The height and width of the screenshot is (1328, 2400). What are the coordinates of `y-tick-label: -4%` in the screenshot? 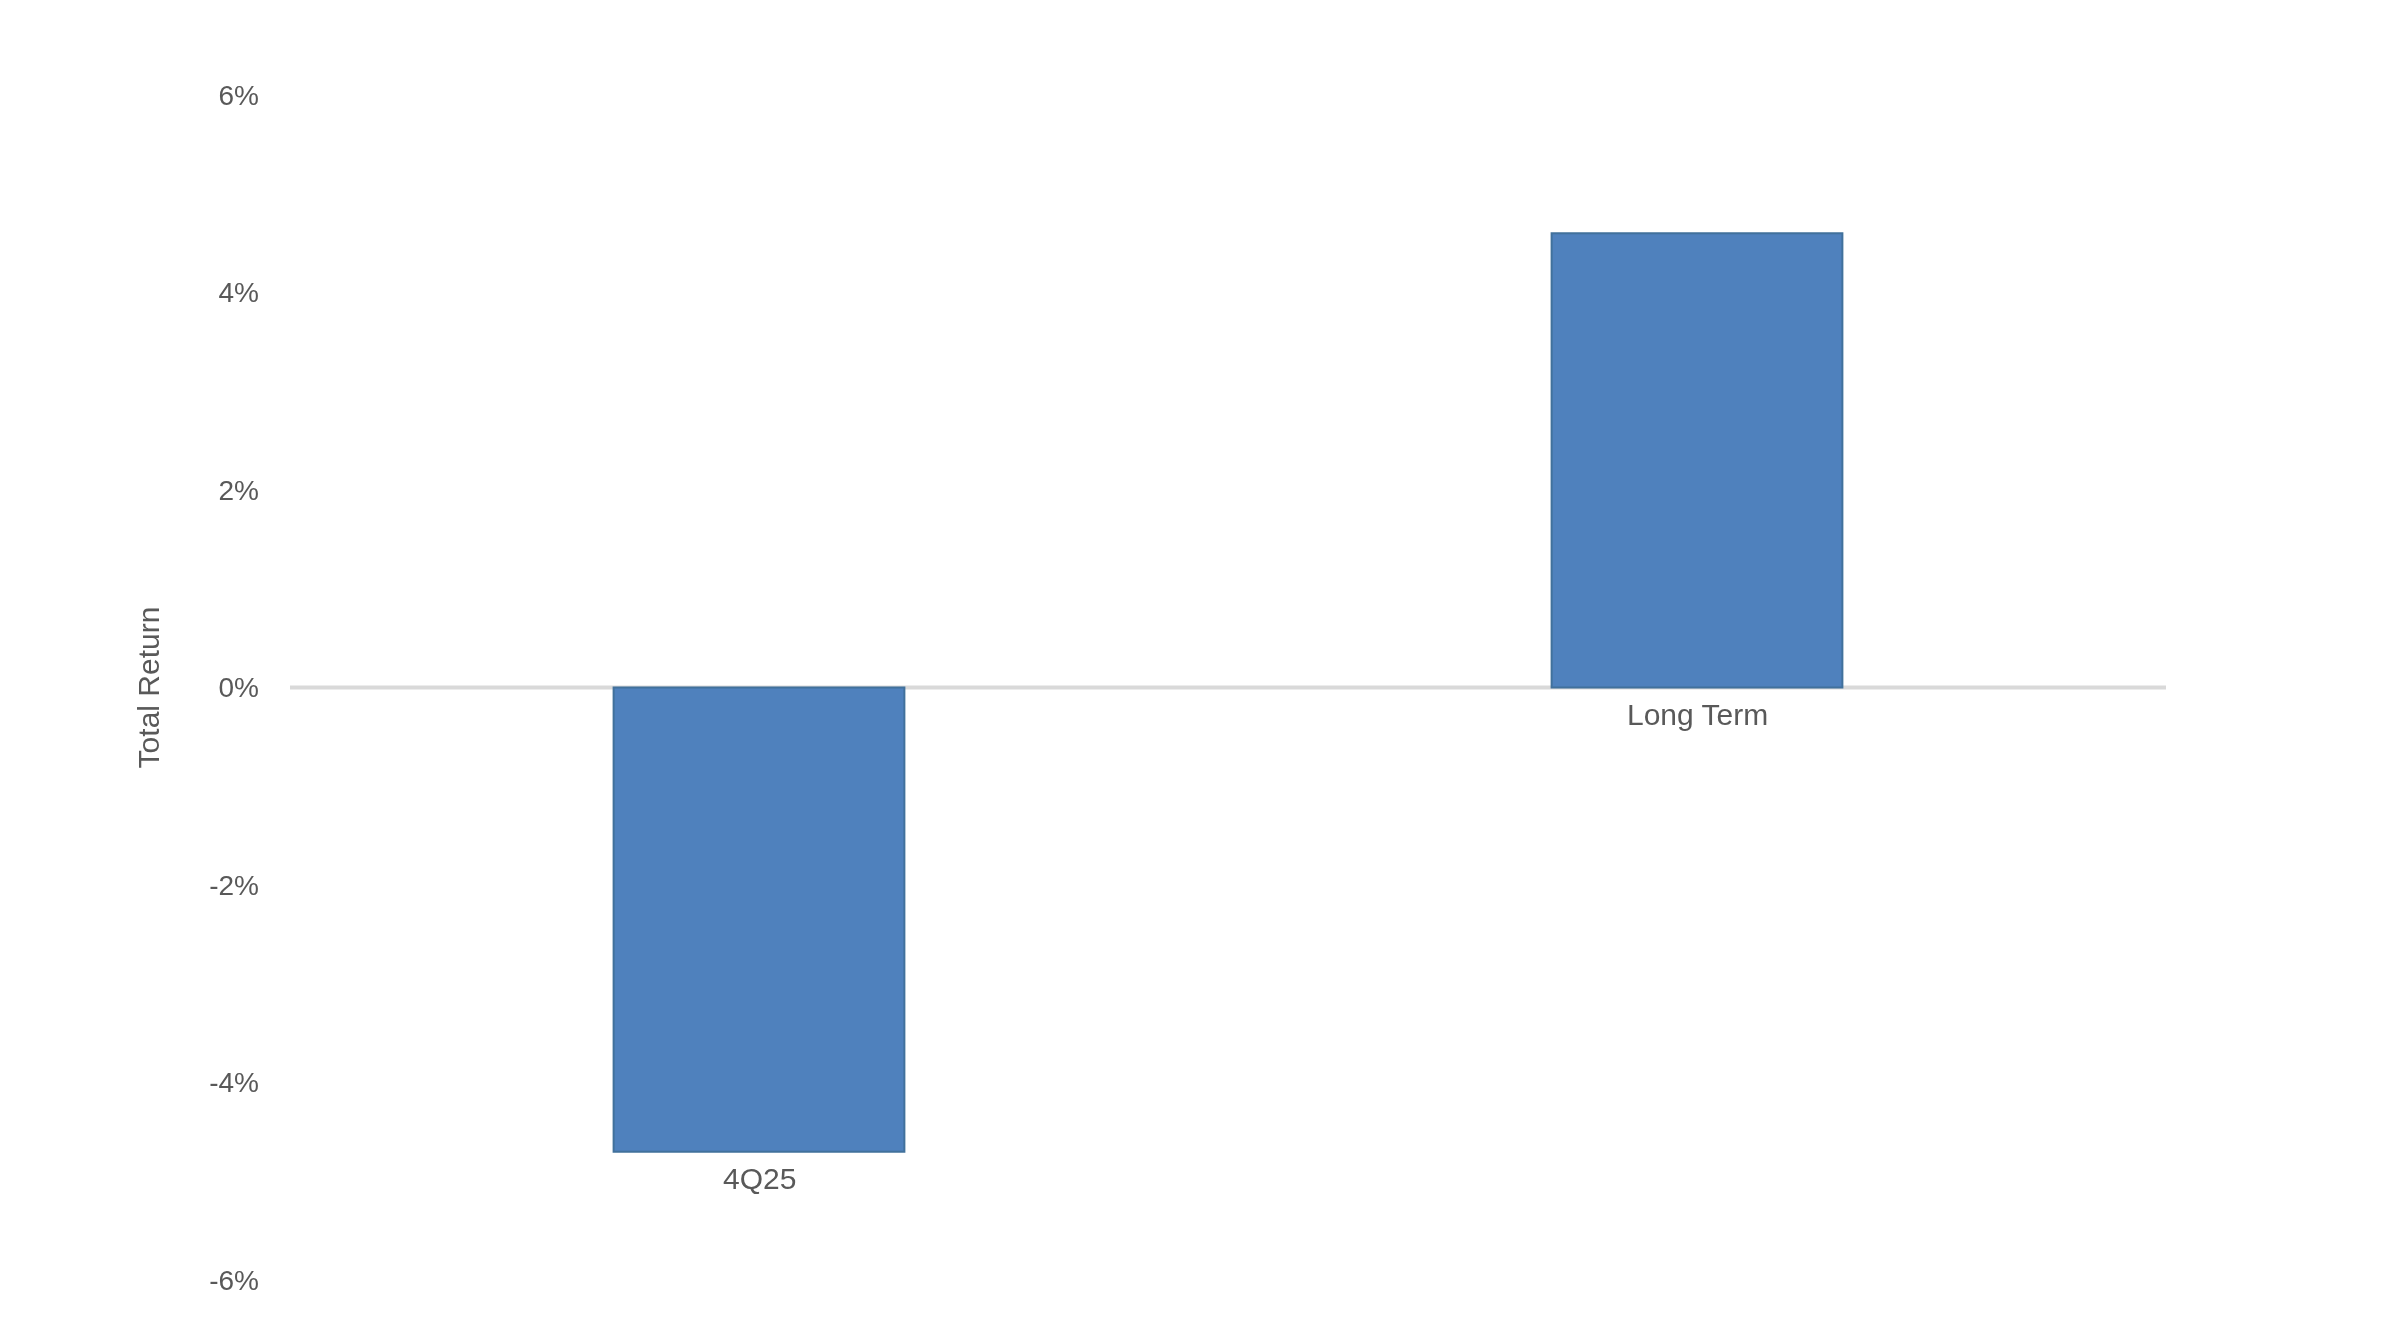 It's located at (234, 1083).